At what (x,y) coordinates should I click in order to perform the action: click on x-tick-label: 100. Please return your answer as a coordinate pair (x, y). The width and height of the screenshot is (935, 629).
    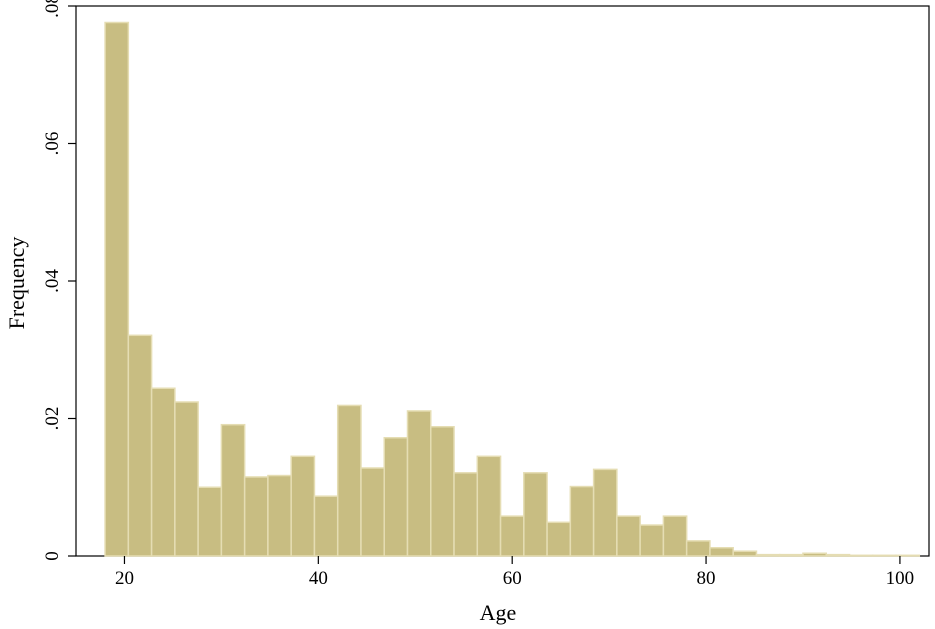
    Looking at the image, I should click on (900, 578).